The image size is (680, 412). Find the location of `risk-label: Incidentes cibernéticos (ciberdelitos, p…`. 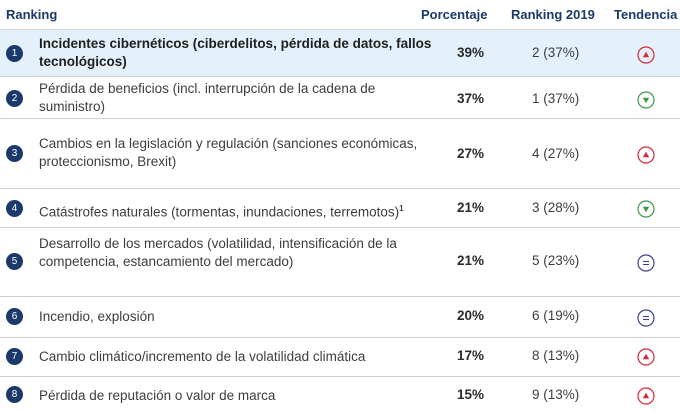

risk-label: Incidentes cibernéticos (ciberdelitos, p… is located at coordinates (235, 52).